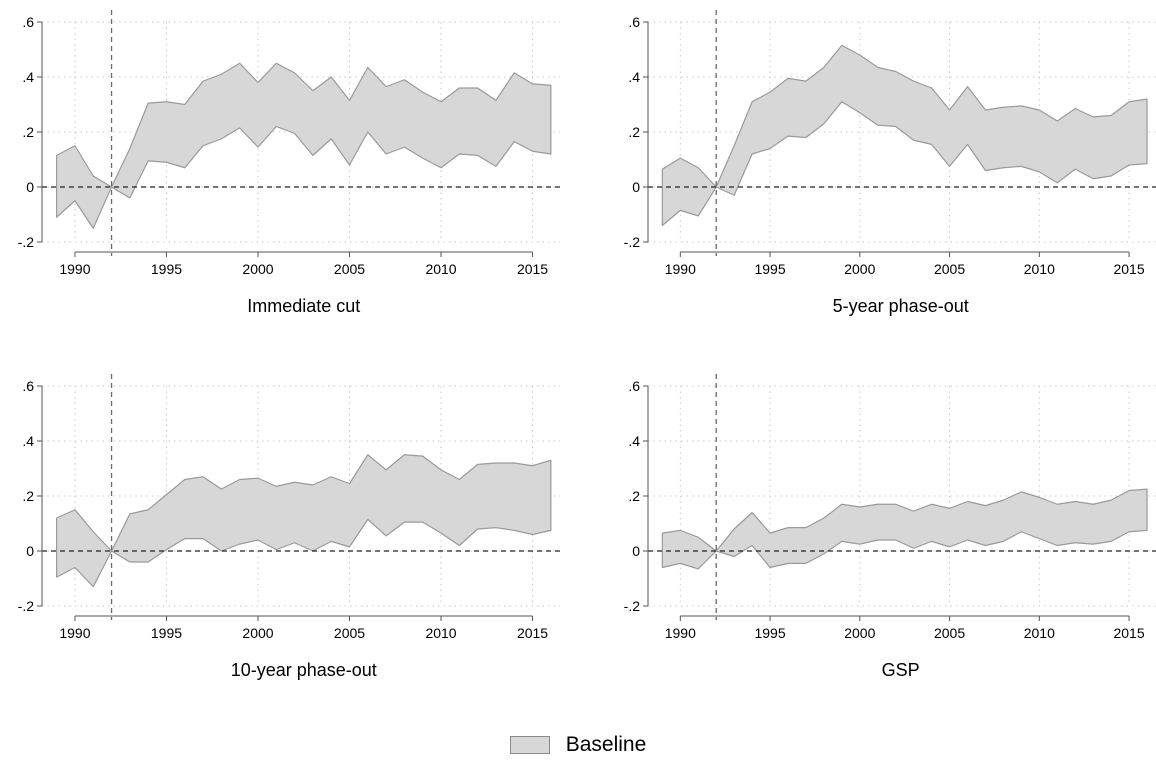  I want to click on legend: Baseline, so click(578, 745).